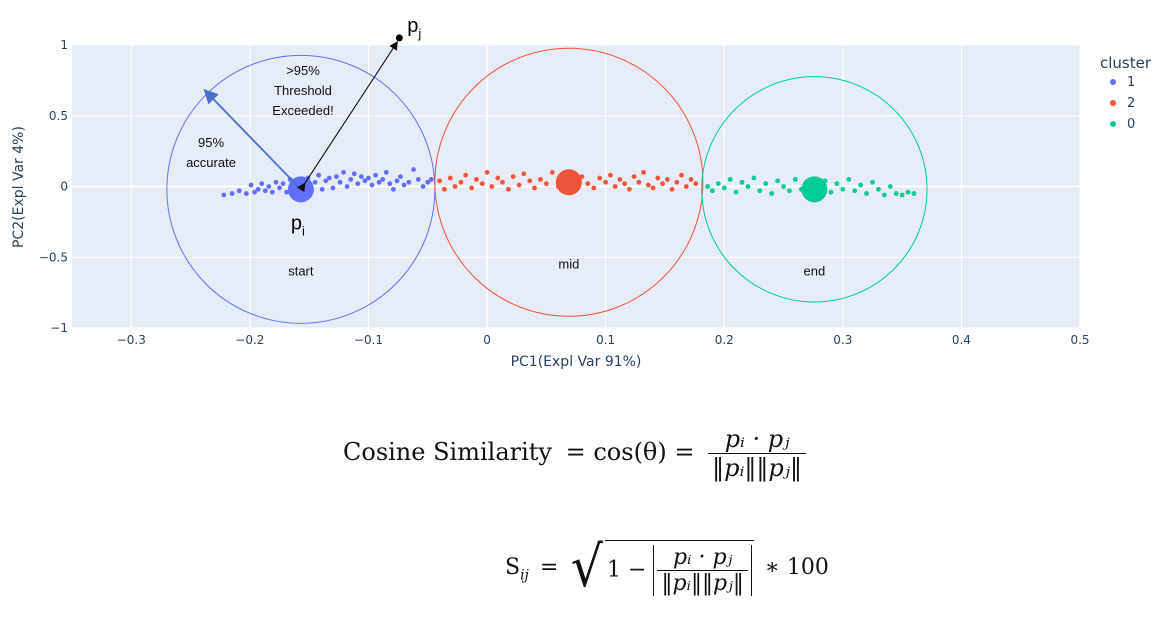  I want to click on legend-title: cluster, so click(1126, 63).